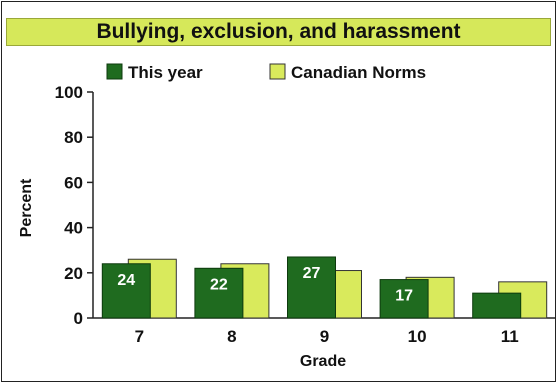 The image size is (558, 384). Describe the element at coordinates (231, 336) in the screenshot. I see `x-tick-label: 8` at that location.